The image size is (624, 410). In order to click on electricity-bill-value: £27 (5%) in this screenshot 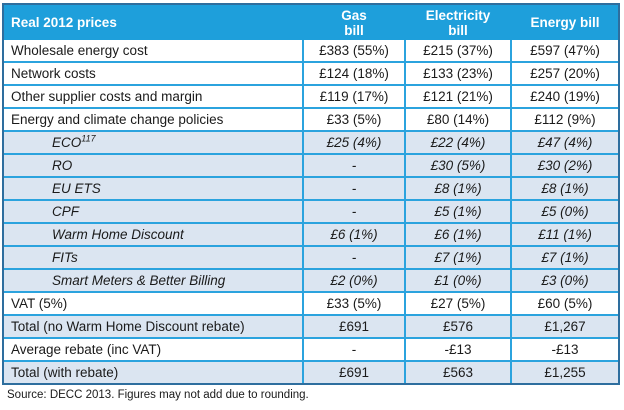, I will do `click(458, 303)`.